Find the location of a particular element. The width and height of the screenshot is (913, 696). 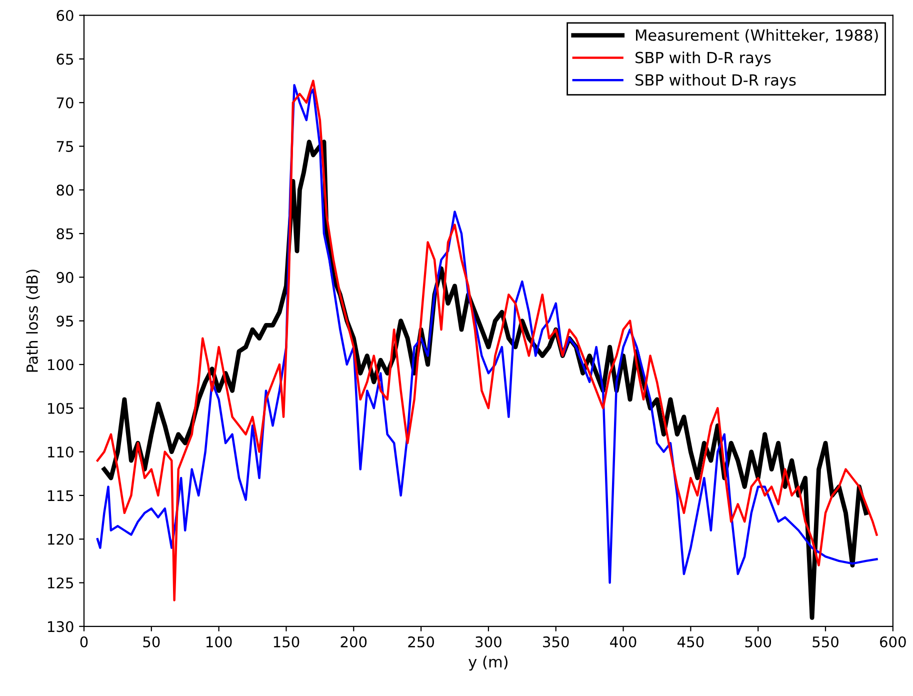

y-tick-label: 115 is located at coordinates (60, 496).